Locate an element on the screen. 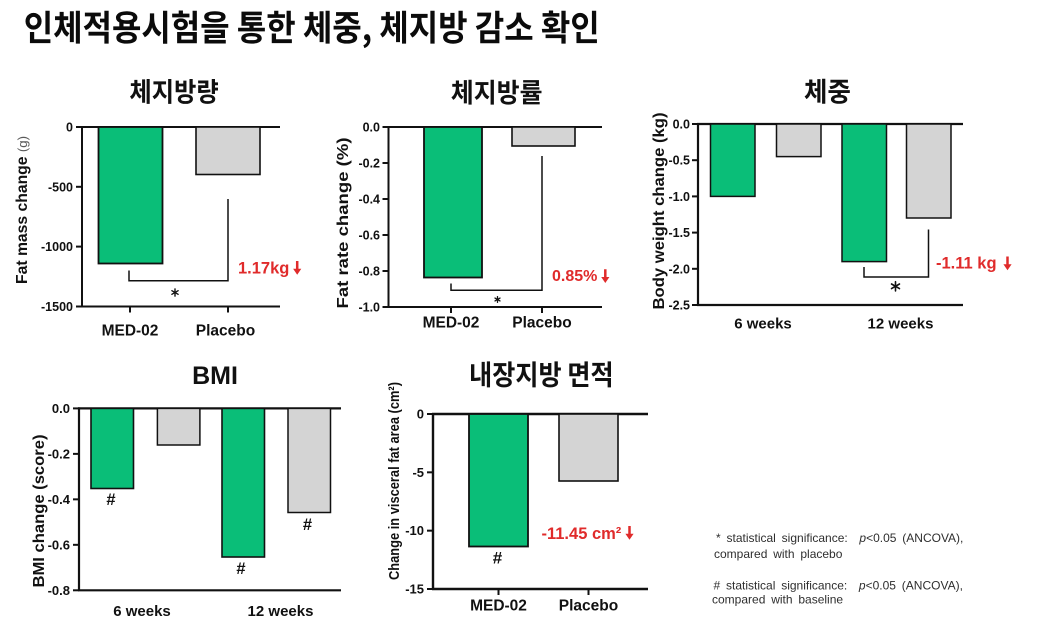 Image resolution: width=1049 pixels, height=638 pixels. svg-text: -1.5 is located at coordinates (679, 233).